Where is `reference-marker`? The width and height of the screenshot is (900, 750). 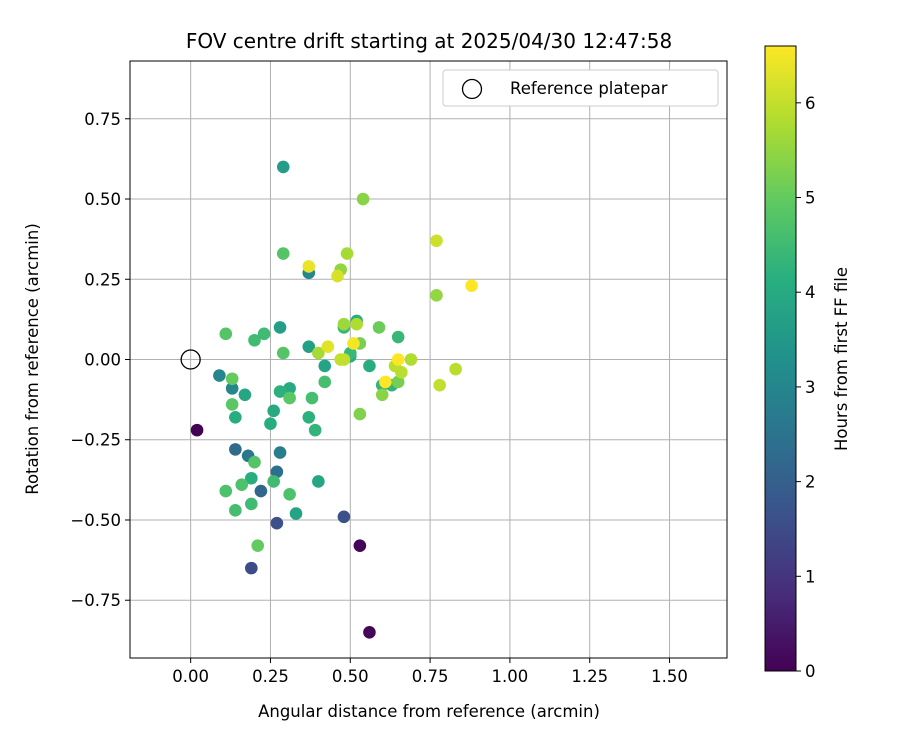
reference-marker is located at coordinates (190, 359).